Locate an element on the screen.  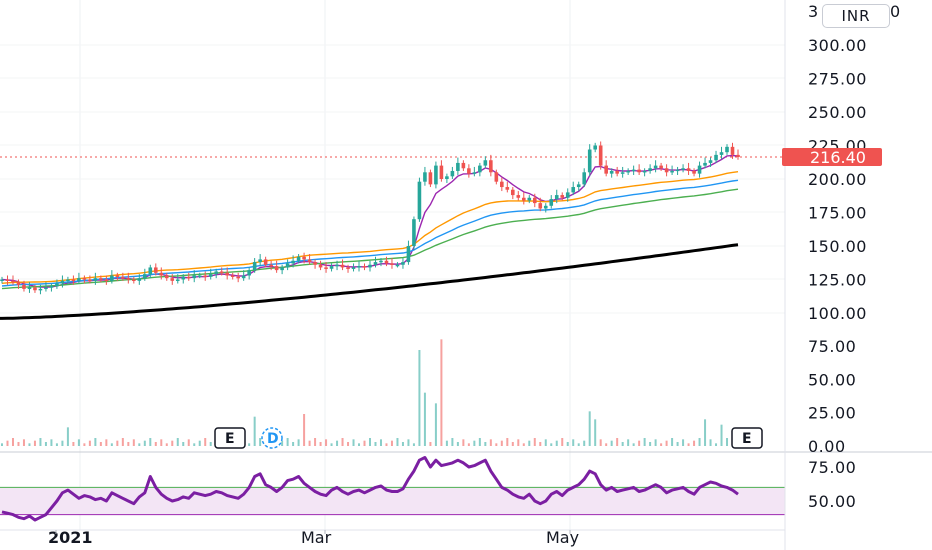
currency-button: INR is located at coordinates (856, 16).